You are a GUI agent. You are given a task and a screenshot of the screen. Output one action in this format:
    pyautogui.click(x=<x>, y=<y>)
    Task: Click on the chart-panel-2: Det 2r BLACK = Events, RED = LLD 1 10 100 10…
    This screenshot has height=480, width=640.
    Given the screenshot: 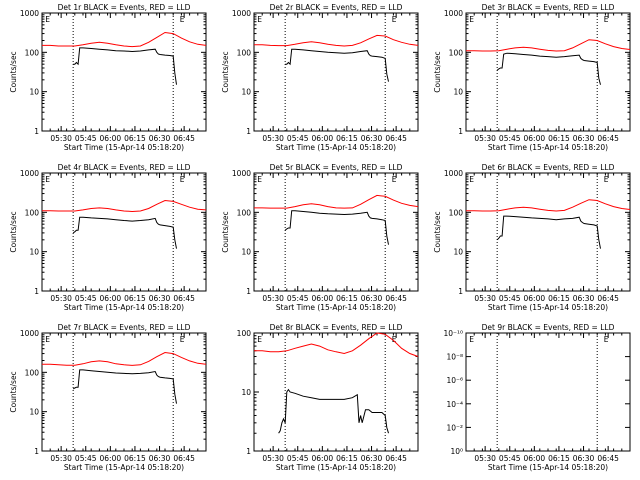 What is the action you would take?
    pyautogui.click(x=320, y=77)
    